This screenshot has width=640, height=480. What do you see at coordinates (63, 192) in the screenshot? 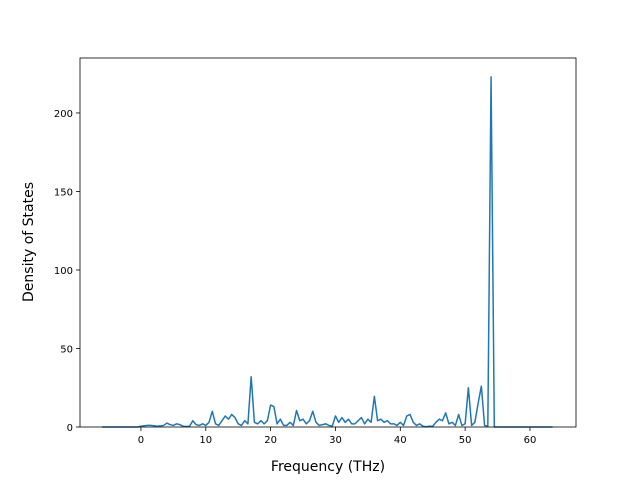
I see `y-tick-label: 150` at bounding box center [63, 192].